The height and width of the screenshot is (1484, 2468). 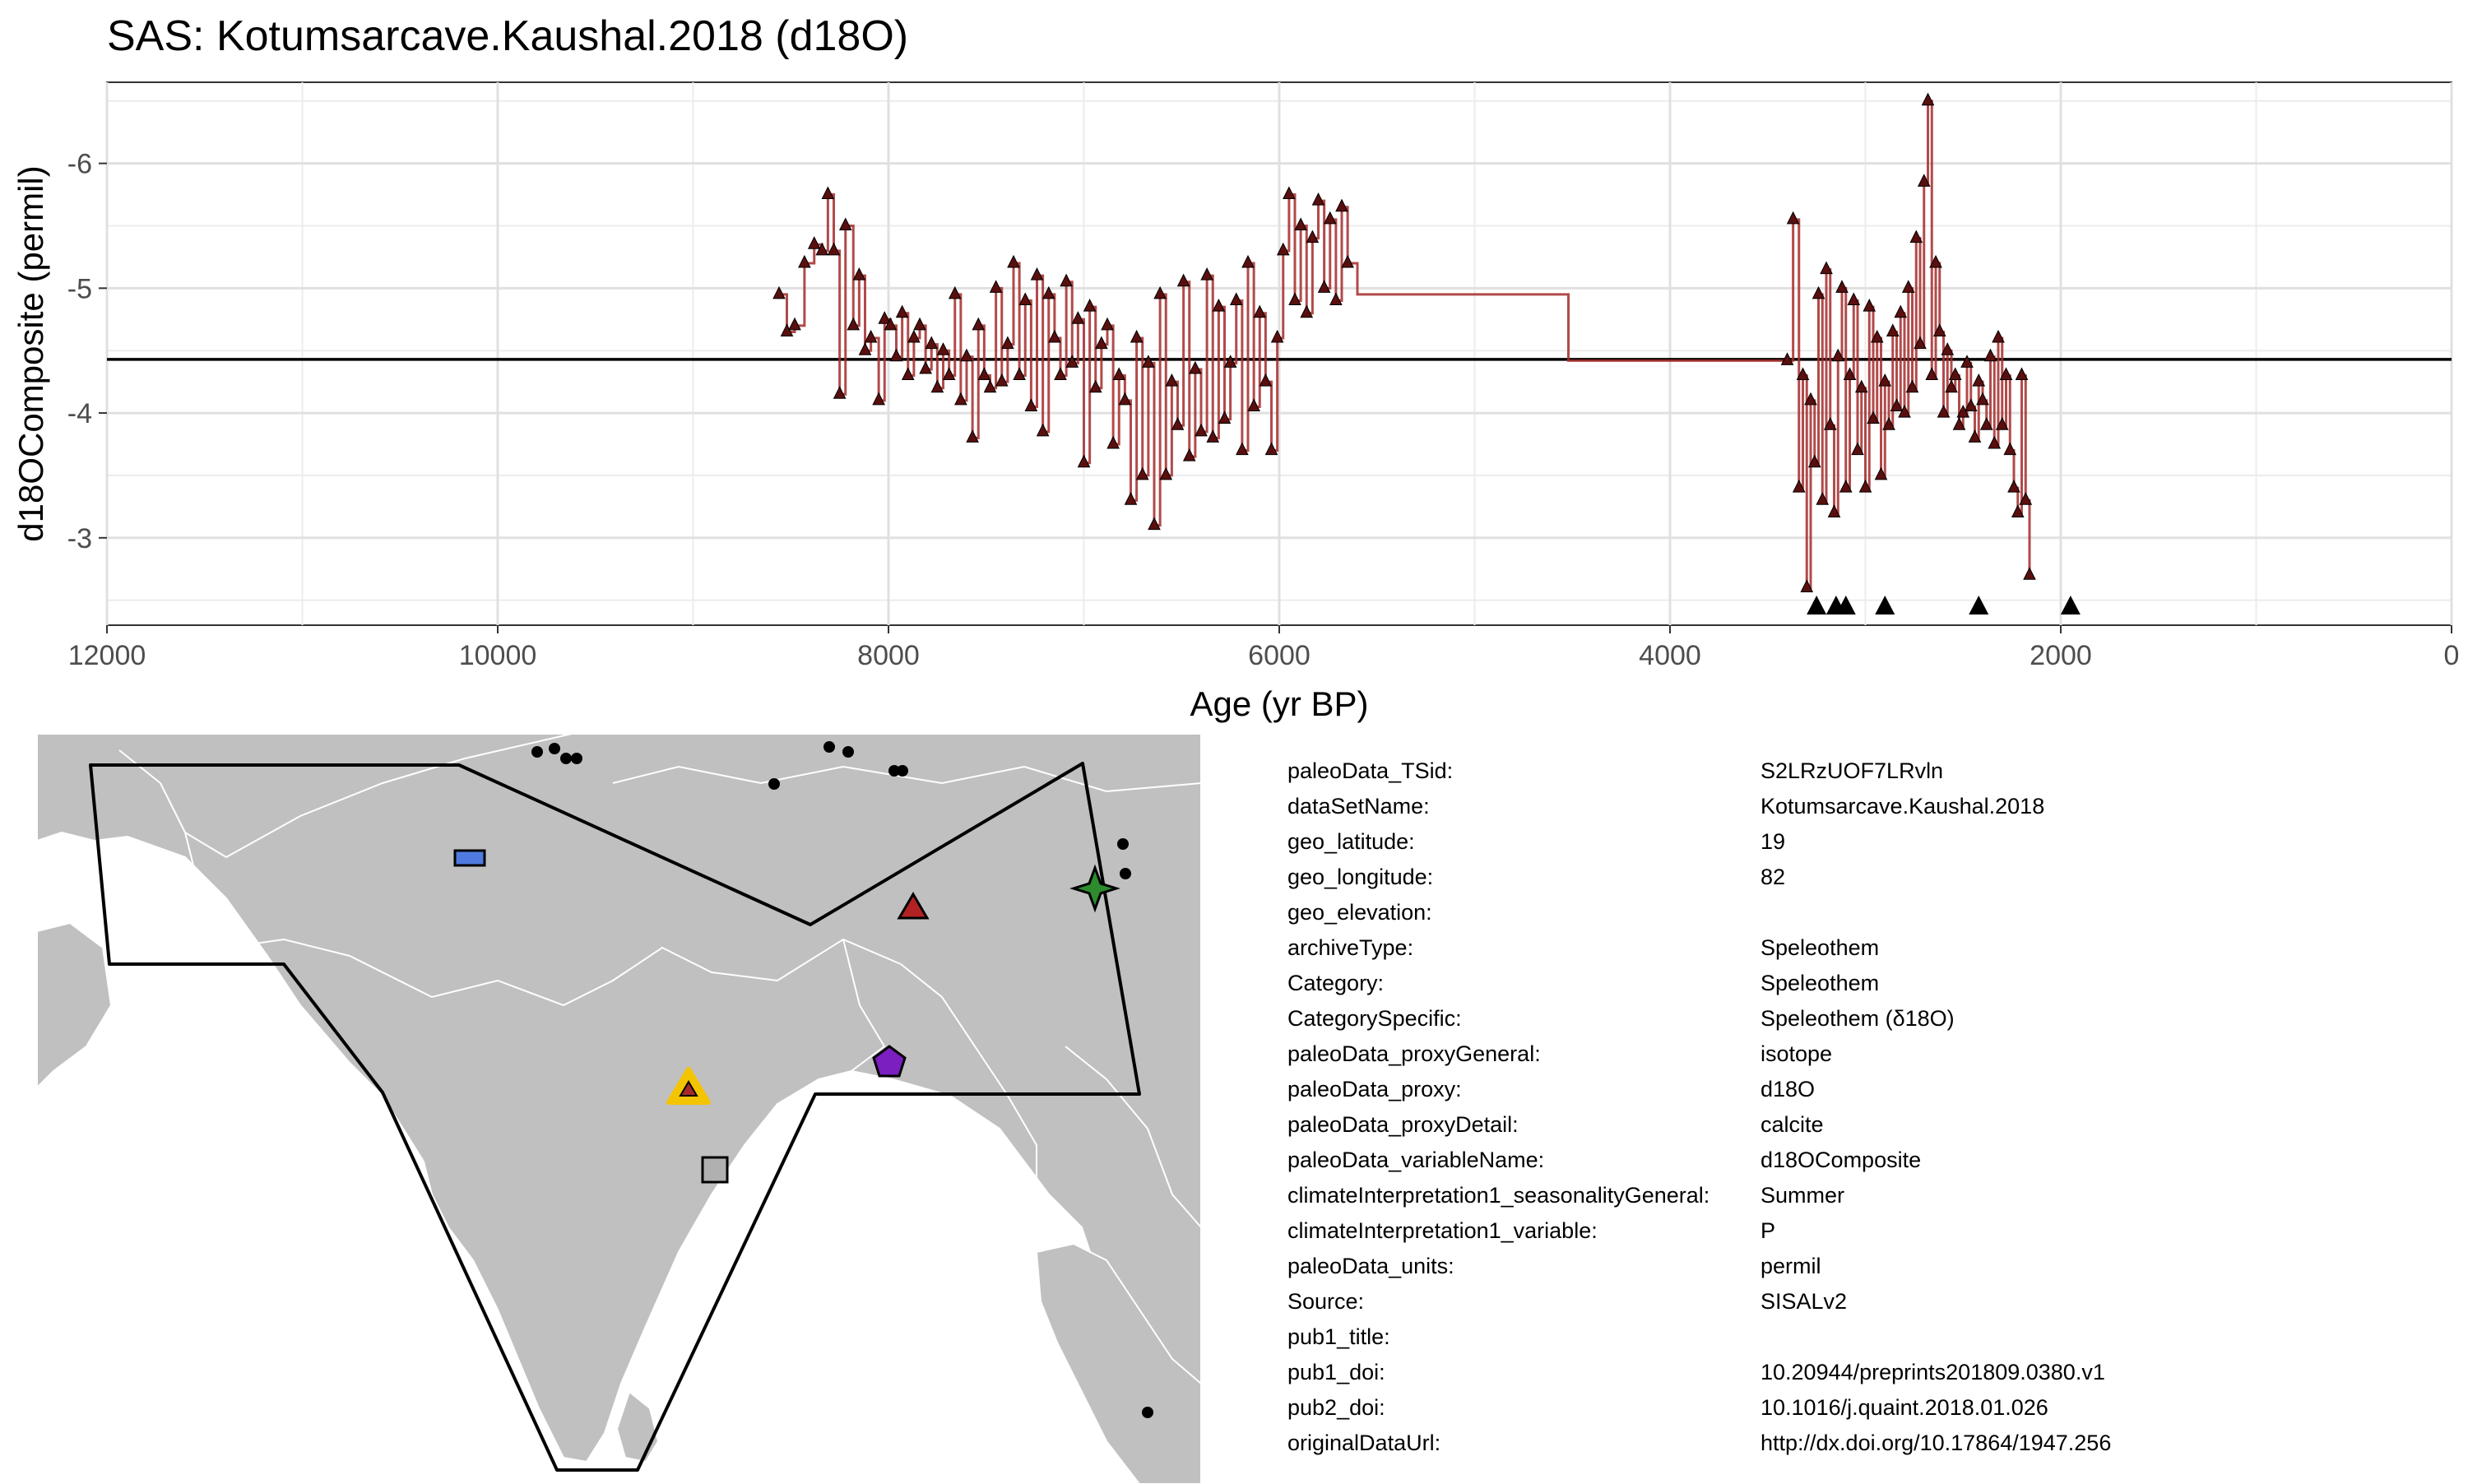 I want to click on x-axis-label: Age (yr BP), so click(x=1279, y=703).